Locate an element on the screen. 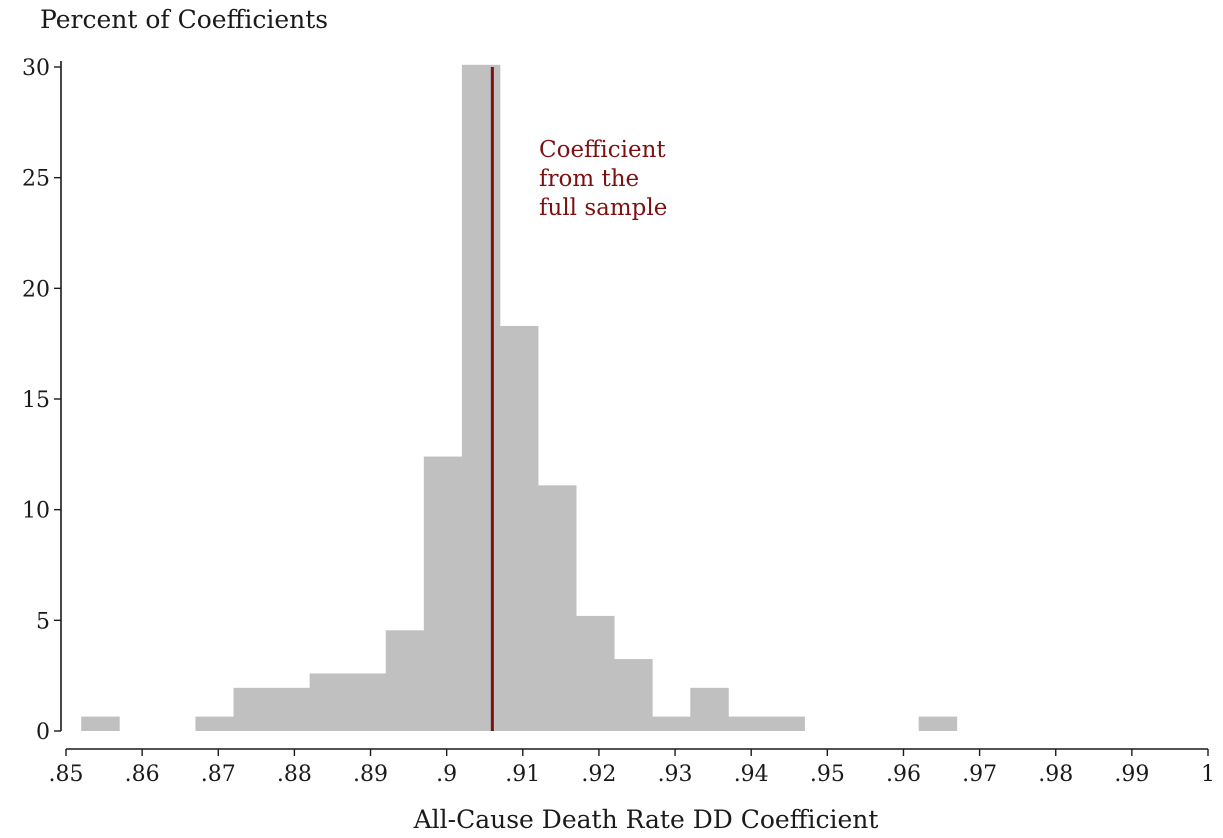  x-tick-label-3: .88 is located at coordinates (294, 774).